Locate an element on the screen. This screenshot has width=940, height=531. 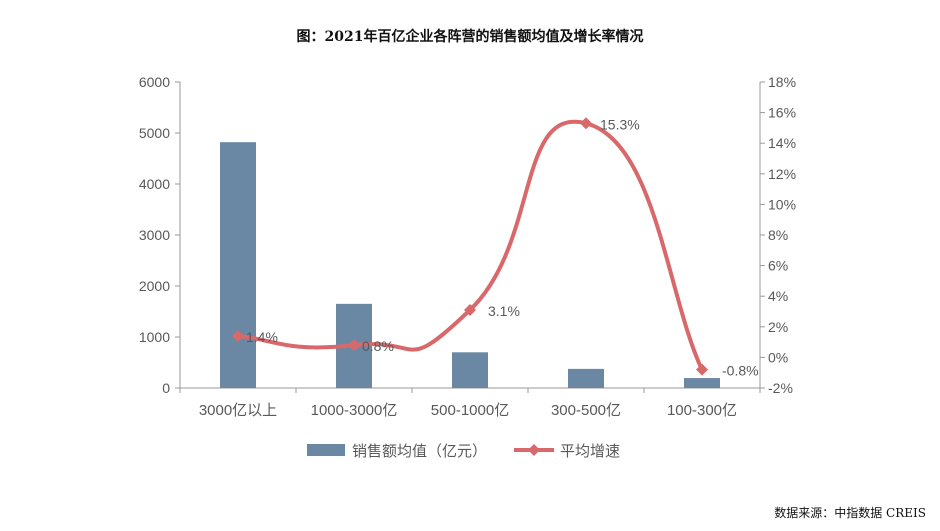
right-tick-label: -2% is located at coordinates (780, 388).